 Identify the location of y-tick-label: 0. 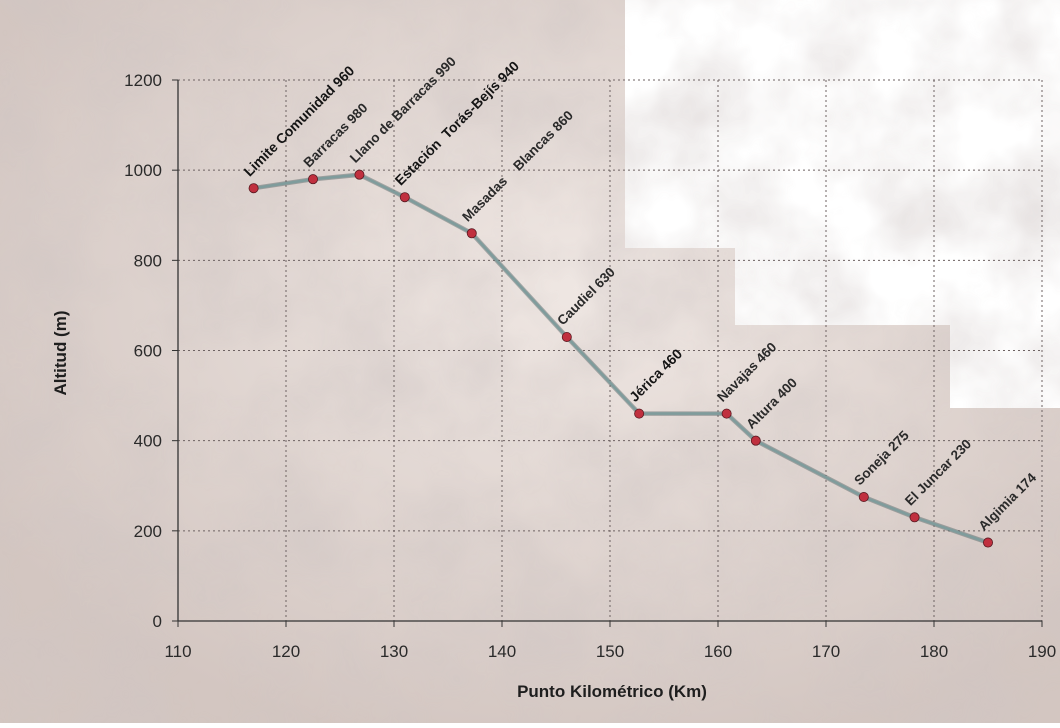
(157, 621).